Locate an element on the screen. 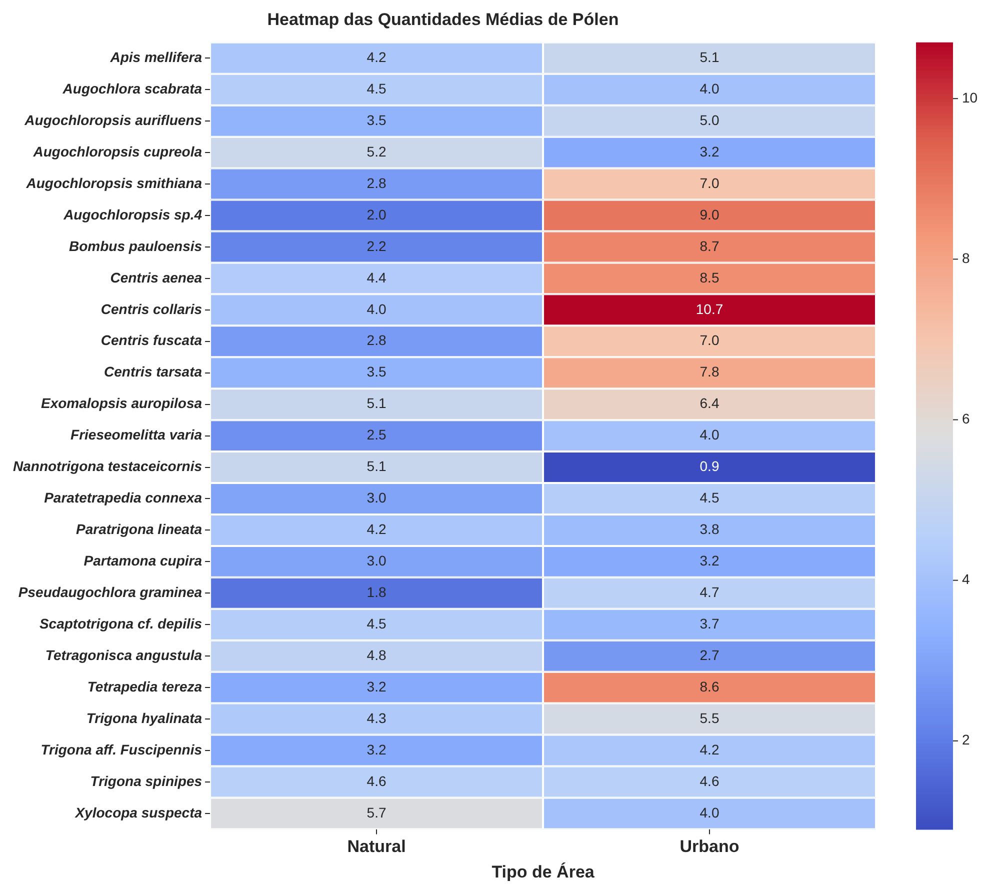 The image size is (981, 889). y-tick-label: Paratrigona lineata is located at coordinates (139, 529).